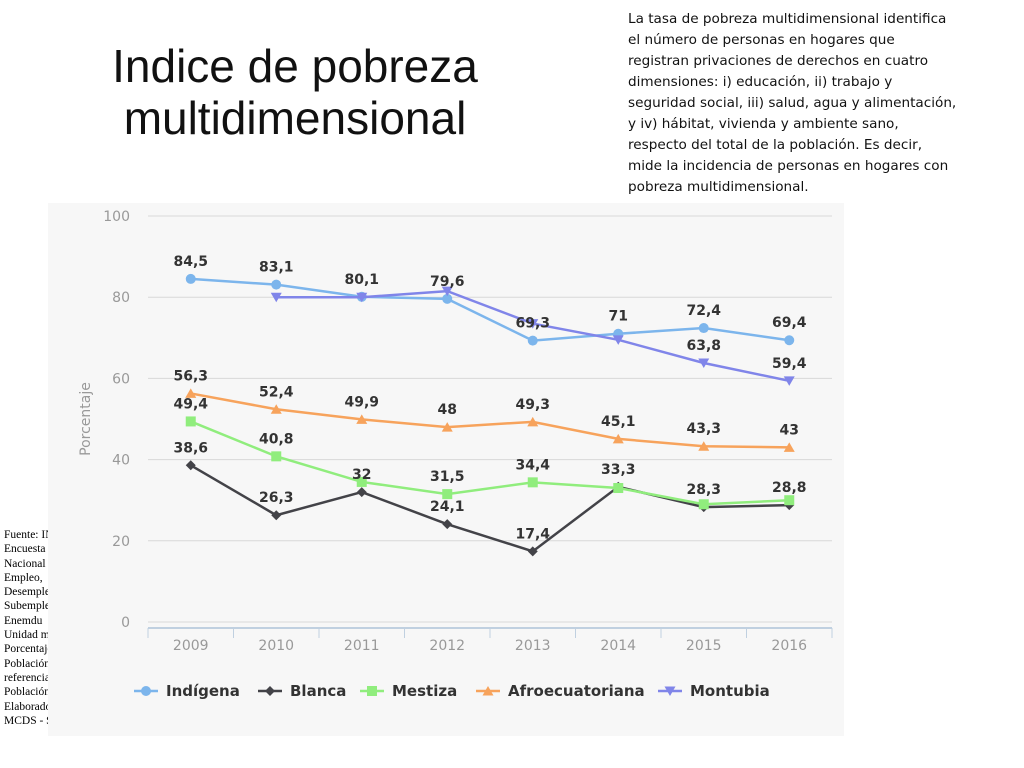  I want to click on y-tick-label: 40, so click(121, 461).